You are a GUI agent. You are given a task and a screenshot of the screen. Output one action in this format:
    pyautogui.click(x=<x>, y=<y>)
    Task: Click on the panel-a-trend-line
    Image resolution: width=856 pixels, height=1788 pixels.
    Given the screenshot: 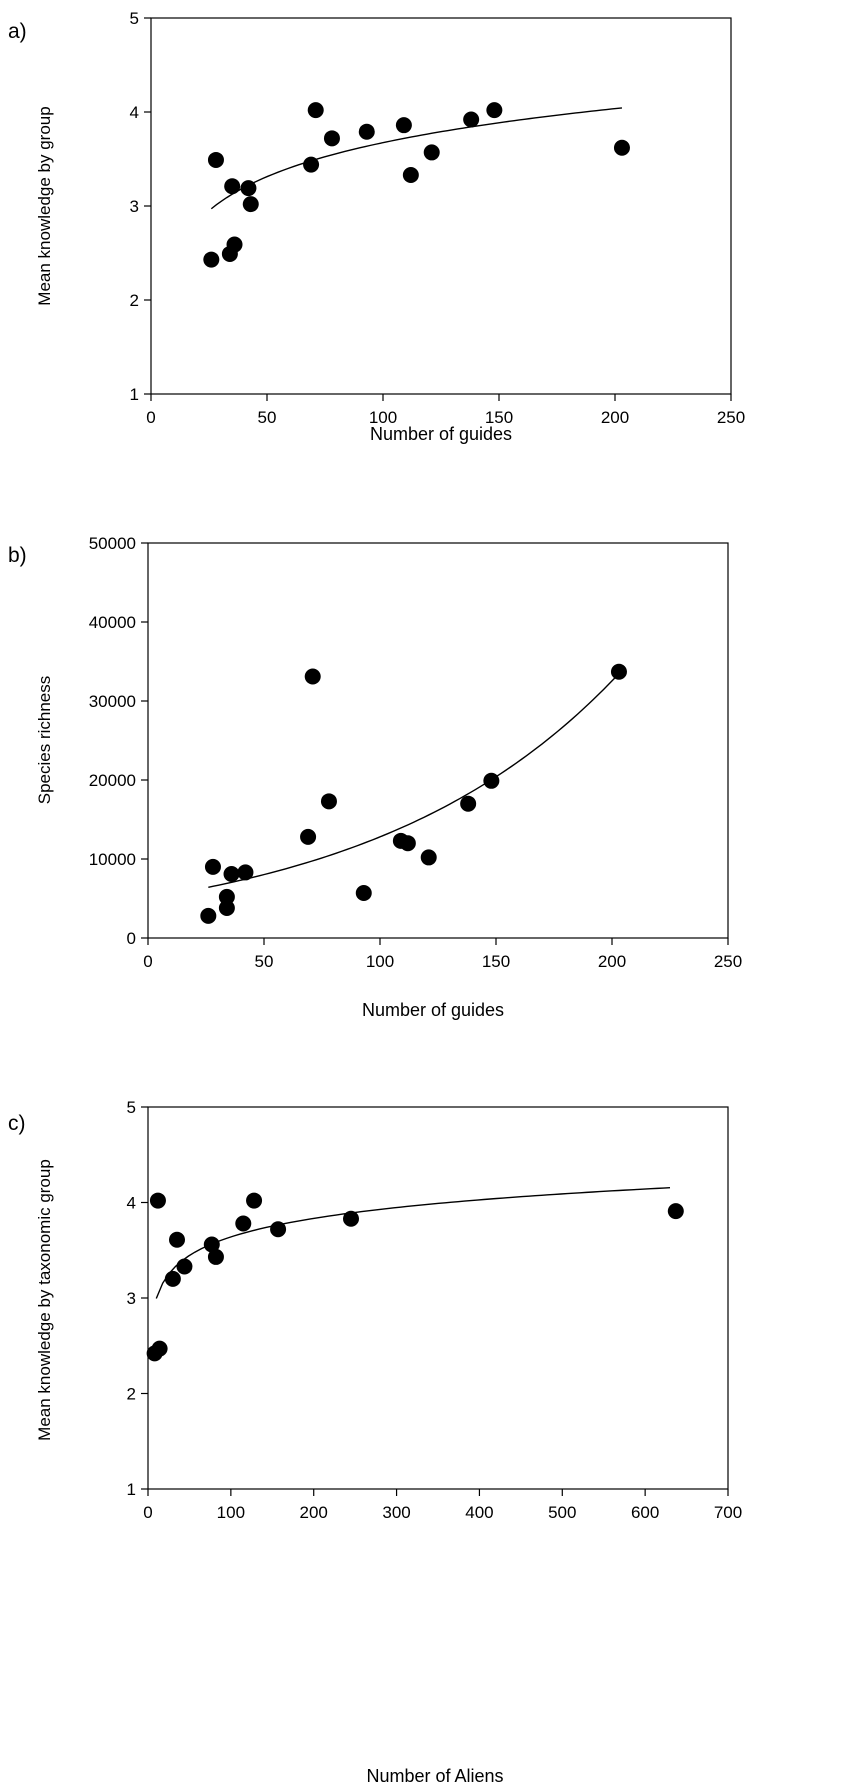 What is the action you would take?
    pyautogui.click(x=416, y=158)
    